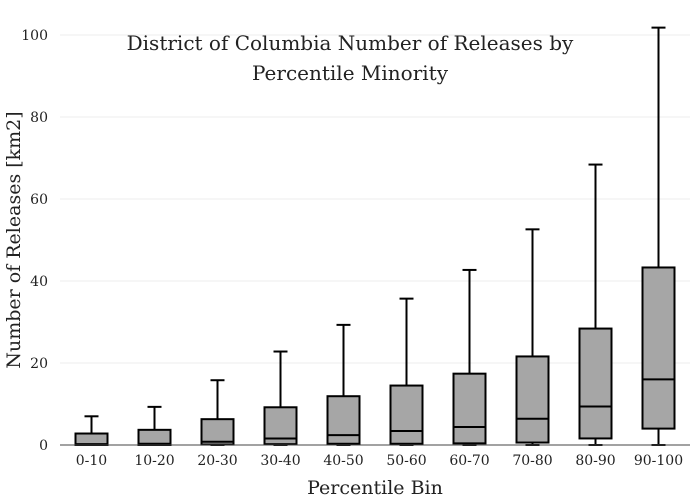  I want to click on y-tick-label: 40, so click(39, 282).